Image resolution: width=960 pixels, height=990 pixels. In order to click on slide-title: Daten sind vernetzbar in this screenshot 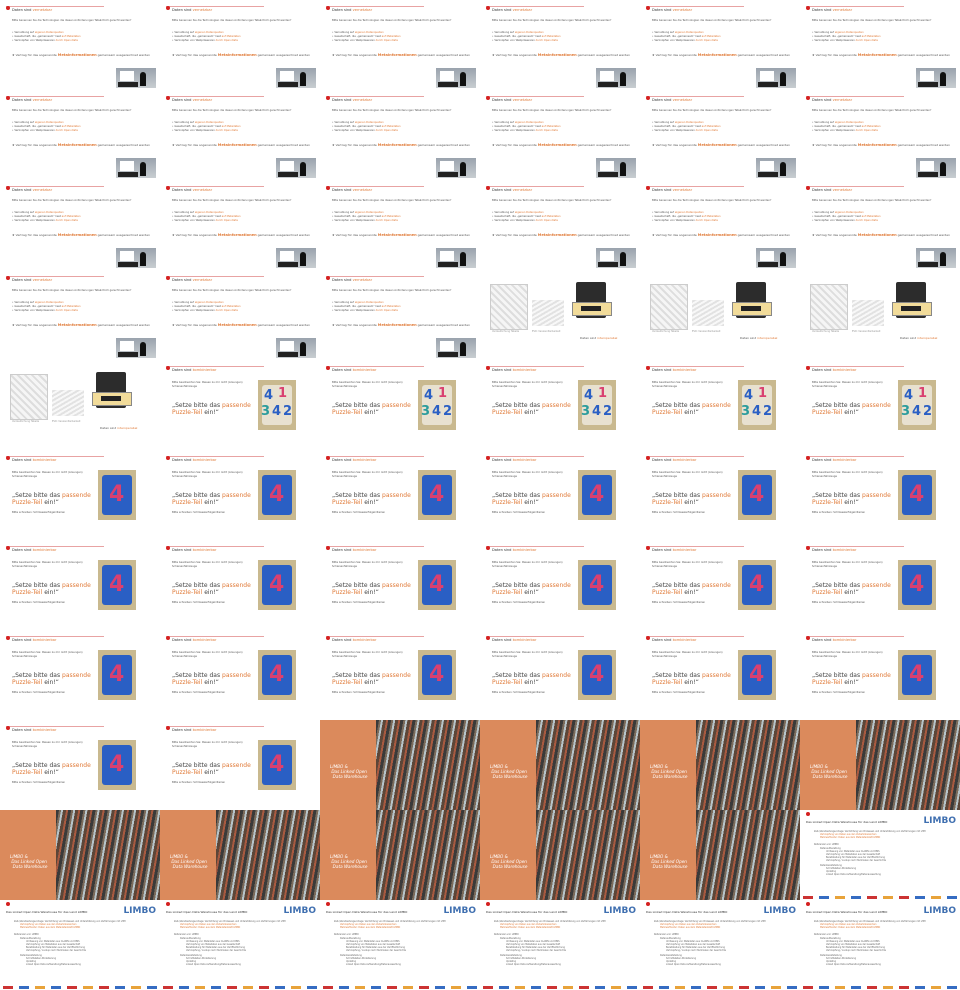, I will do `click(32, 280)`.